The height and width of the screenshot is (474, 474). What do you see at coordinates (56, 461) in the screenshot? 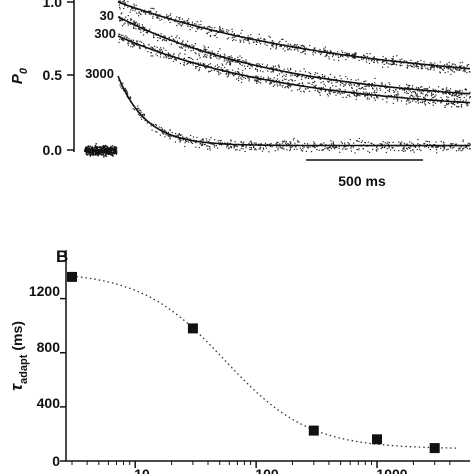
I see `y-tick-label-0: 0` at bounding box center [56, 461].